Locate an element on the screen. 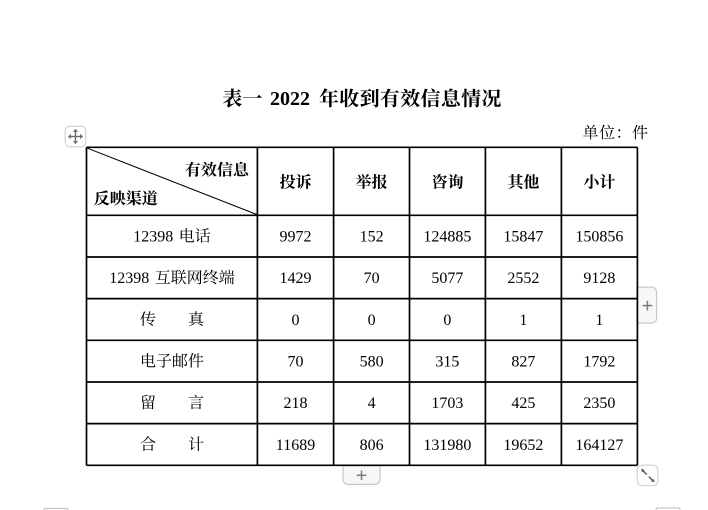 The height and width of the screenshot is (510, 708). svg-text: 827 is located at coordinates (523, 361).